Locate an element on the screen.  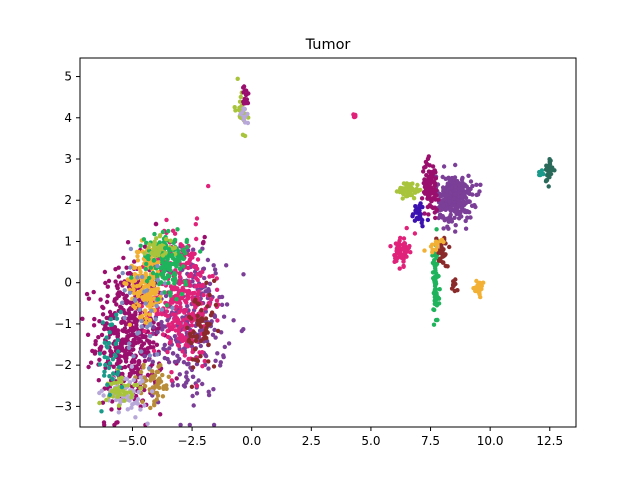
x-tick-label: 10.0 is located at coordinates (490, 441).